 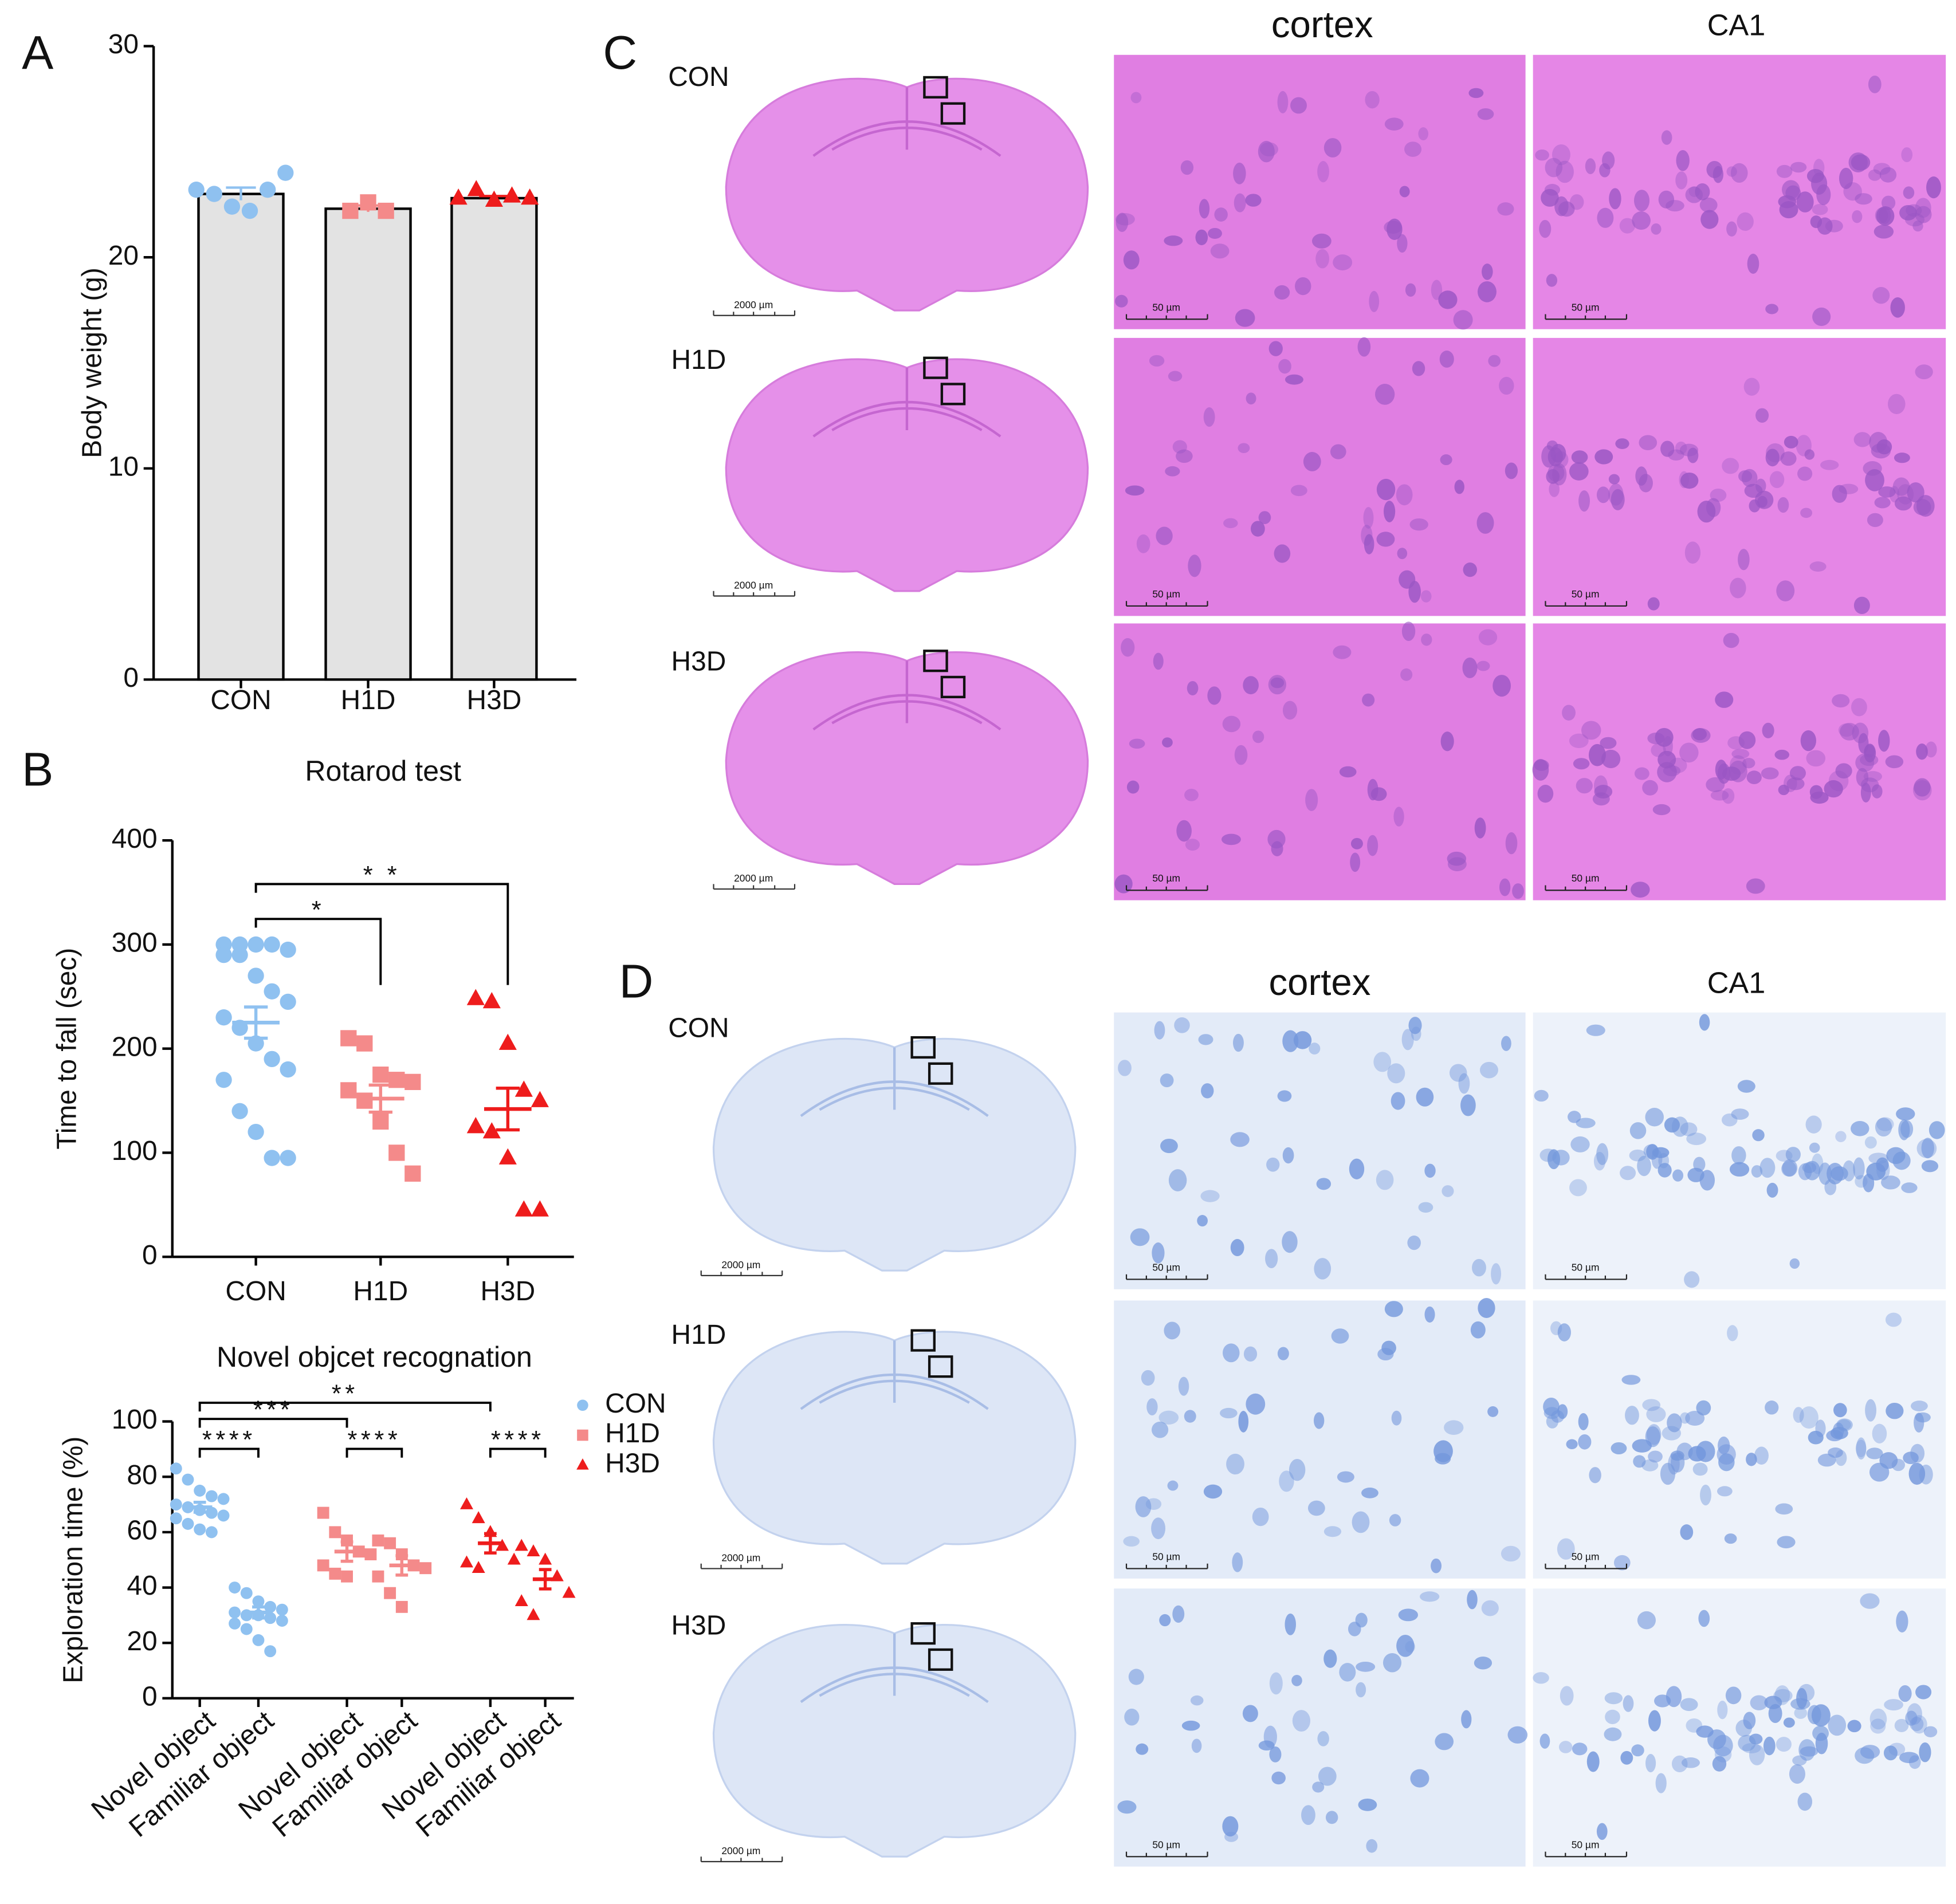 What do you see at coordinates (123, 44) in the screenshot?
I see `y-tick-label: 30` at bounding box center [123, 44].